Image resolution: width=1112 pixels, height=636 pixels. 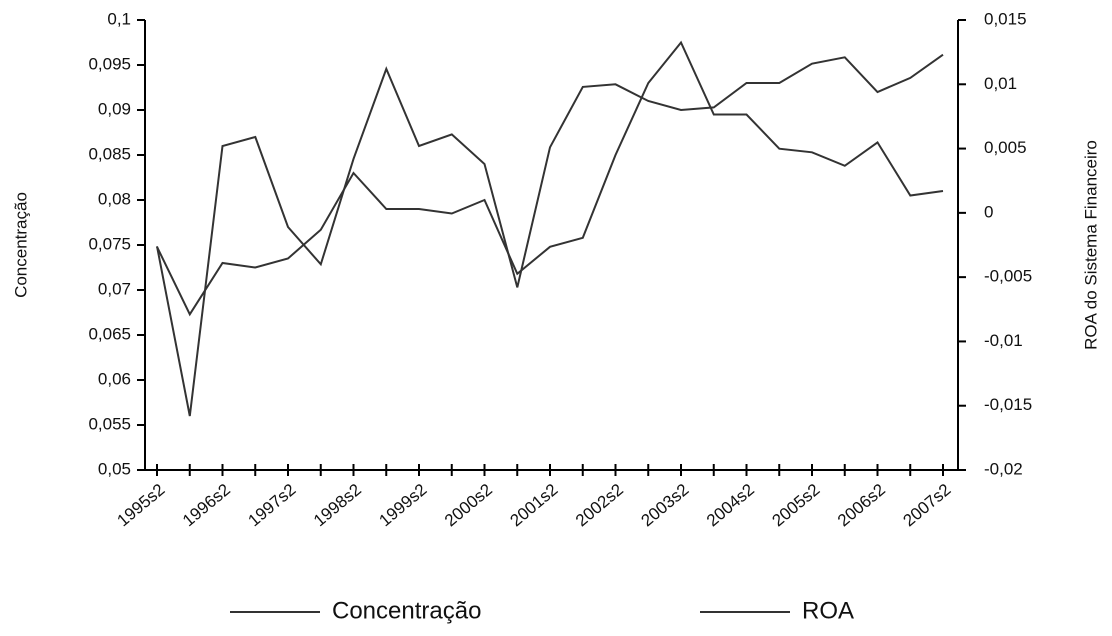 I want to click on legend-label: ROA, so click(x=828, y=610).